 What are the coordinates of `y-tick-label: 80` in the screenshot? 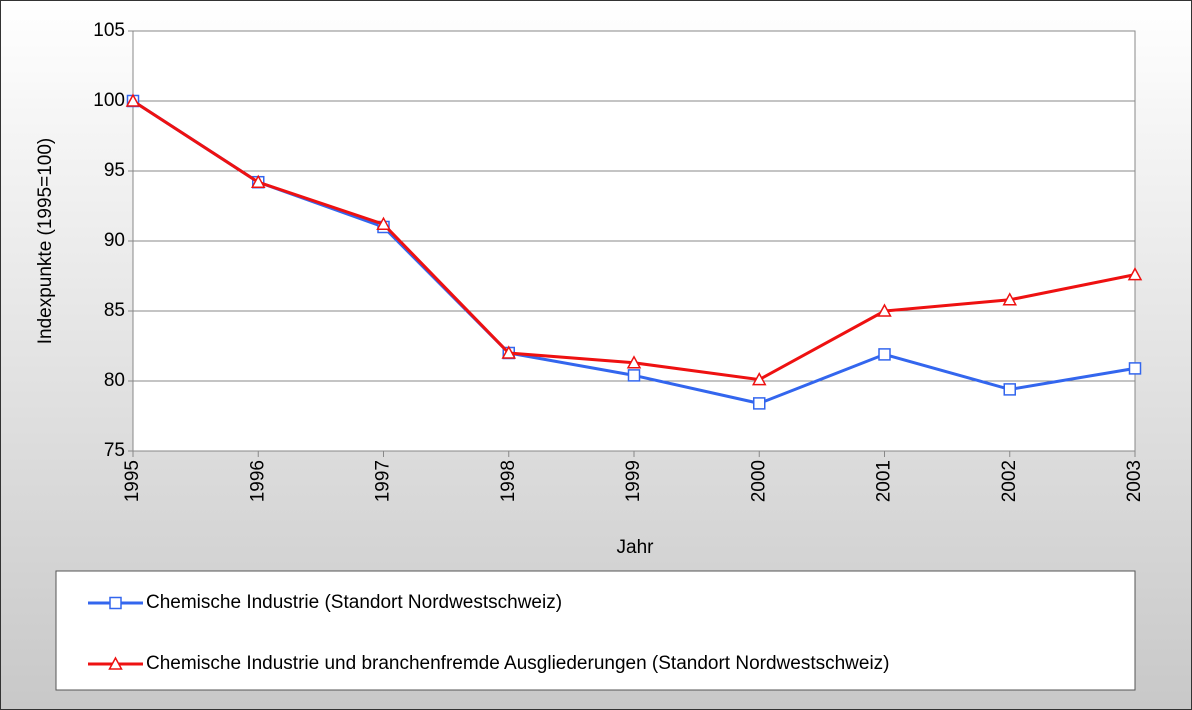 It's located at (114, 380).